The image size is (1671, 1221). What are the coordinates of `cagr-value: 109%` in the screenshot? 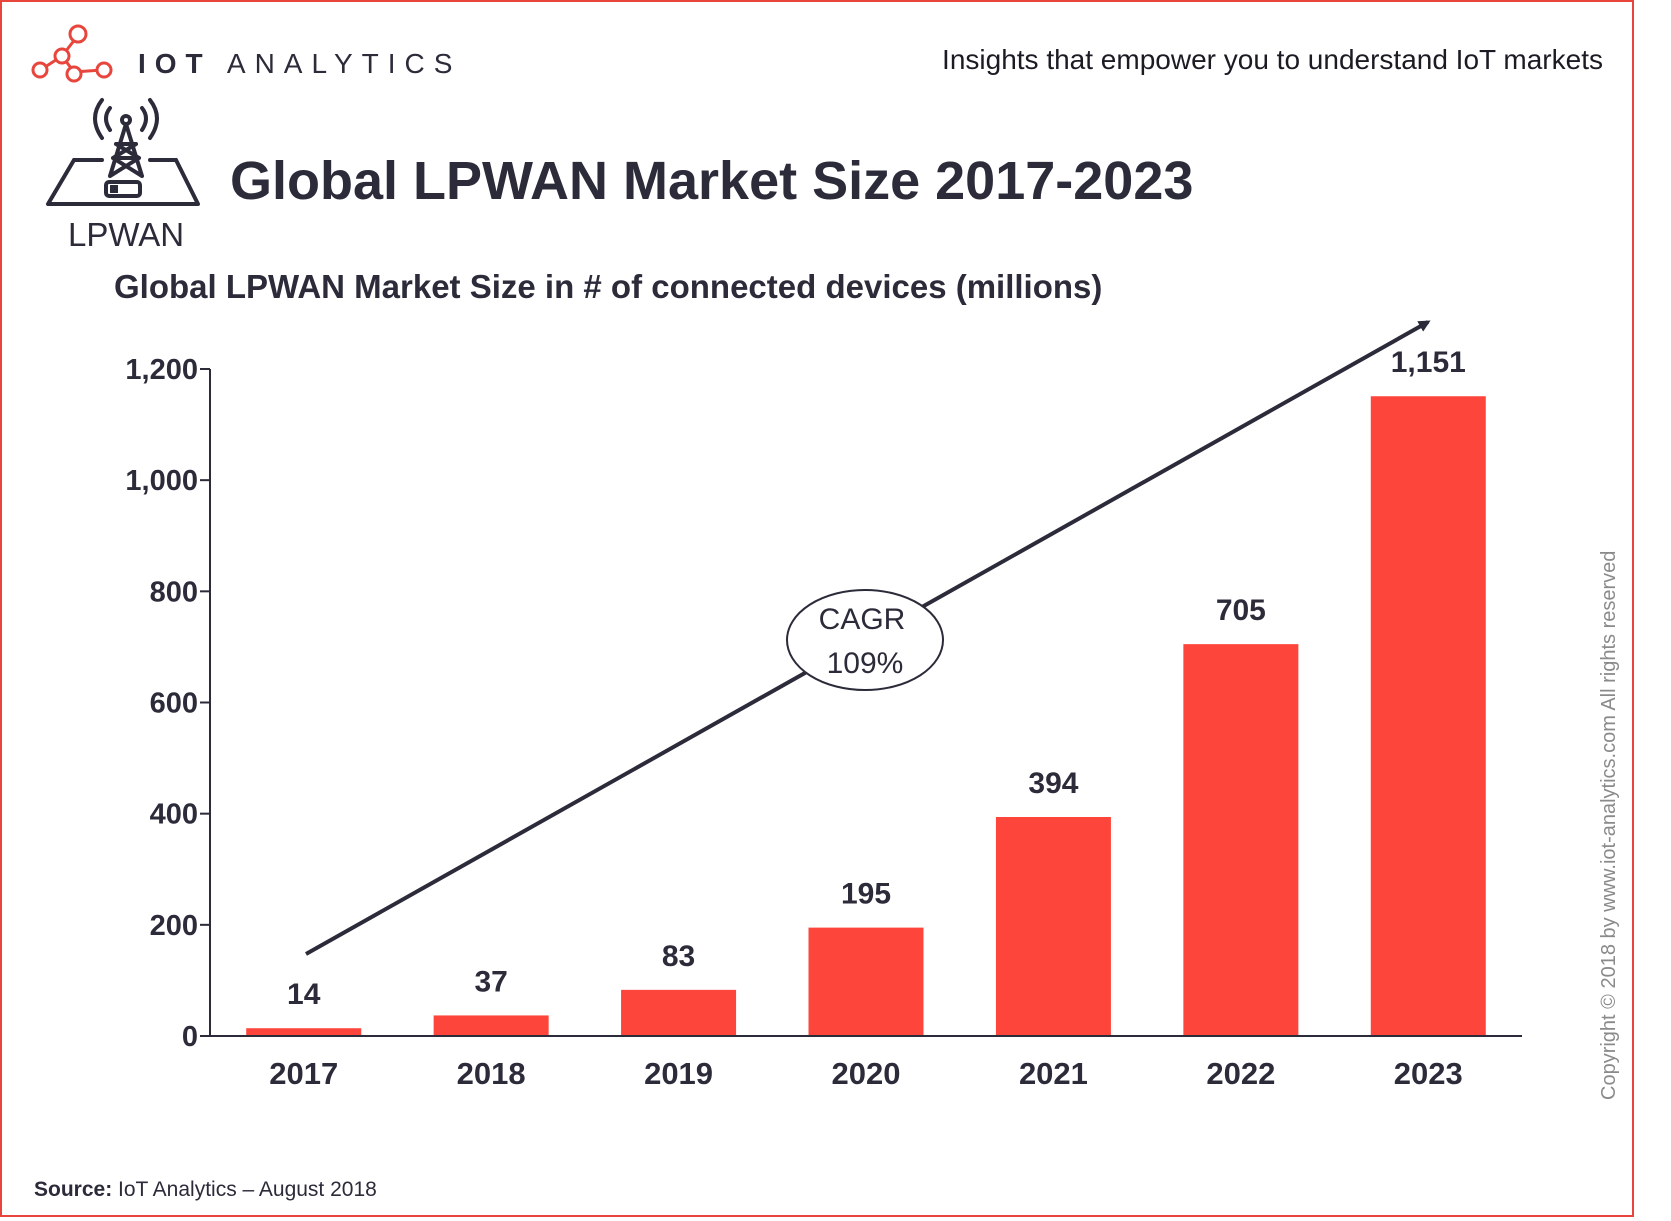 It's located at (865, 663).